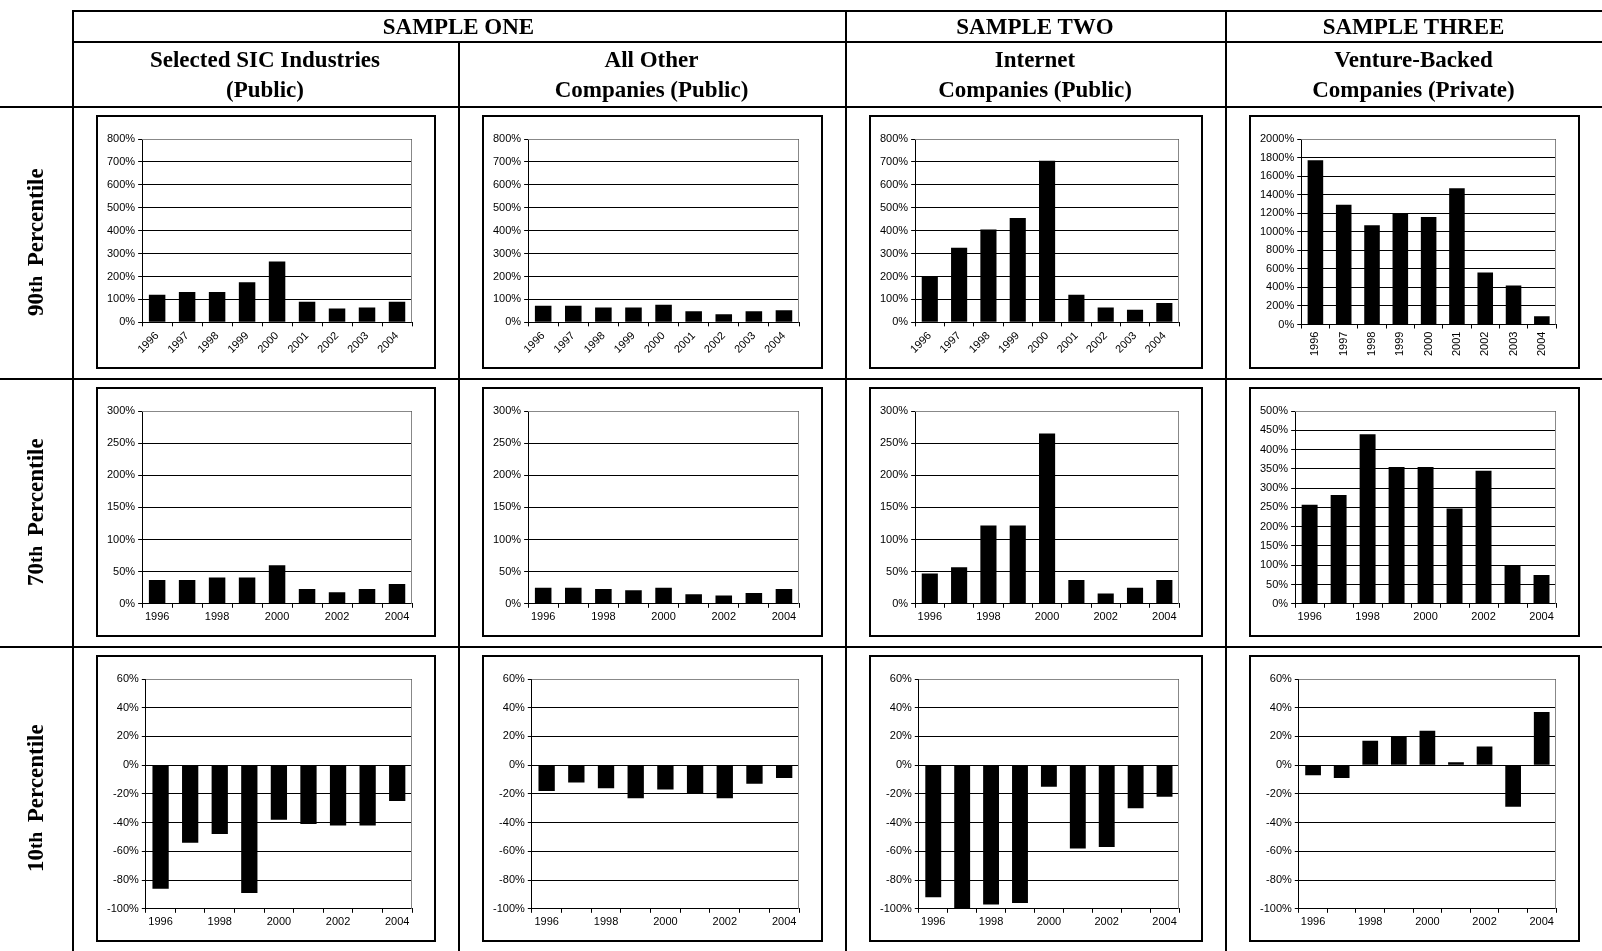 The height and width of the screenshot is (951, 1602). Describe the element at coordinates (1035, 74) in the screenshot. I see `text: Internet Companies (Public)` at that location.